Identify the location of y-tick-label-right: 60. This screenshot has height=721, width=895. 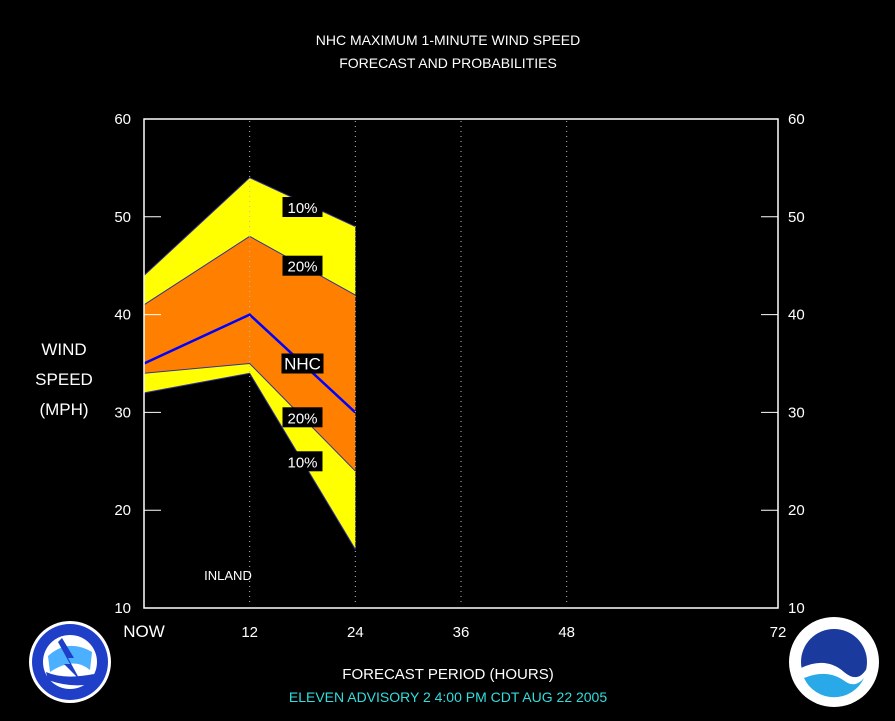
(796, 119).